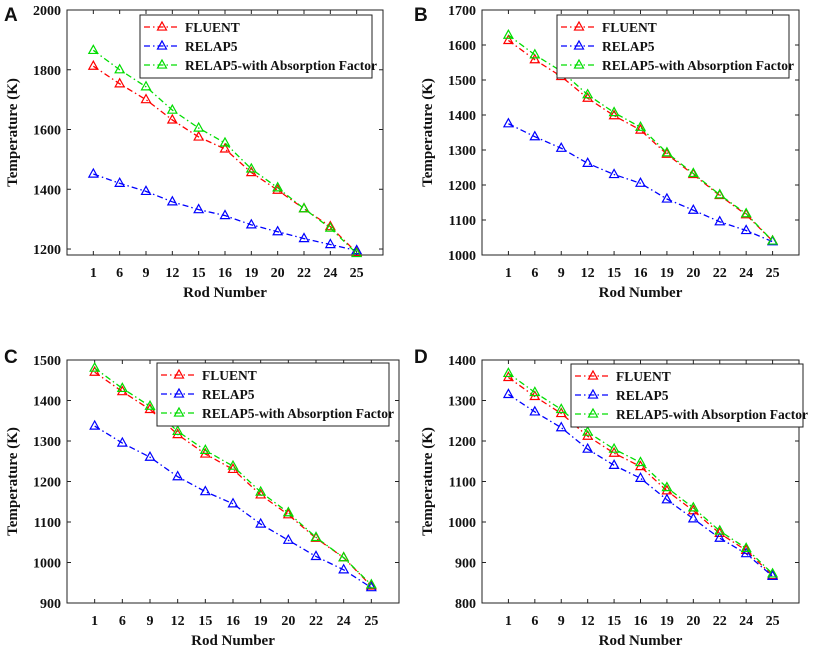 This screenshot has height=647, width=816. I want to click on x-tick-label: 6, so click(534, 273).